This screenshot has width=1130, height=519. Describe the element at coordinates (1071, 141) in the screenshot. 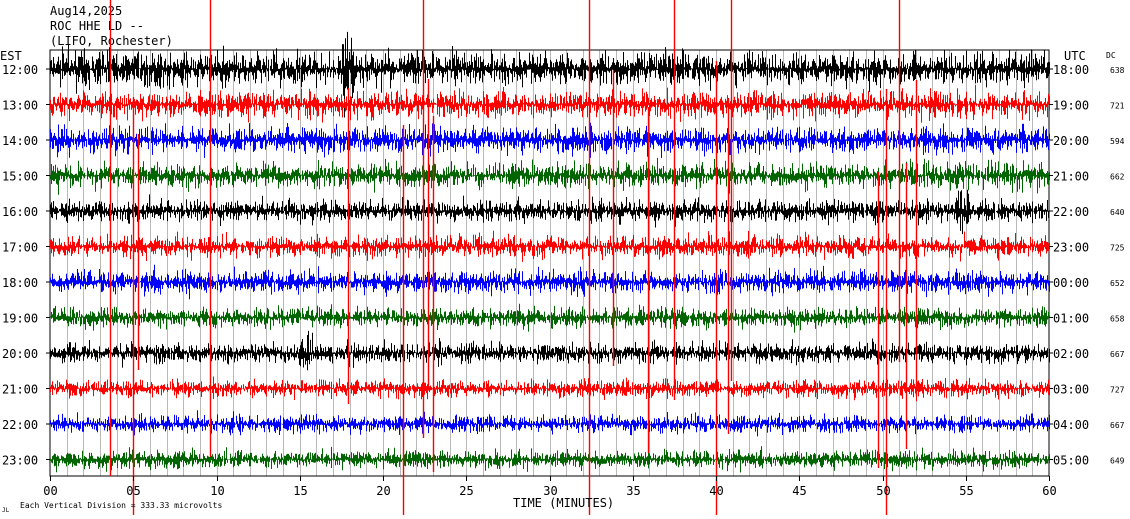

I see `utc-label: 20:00` at that location.